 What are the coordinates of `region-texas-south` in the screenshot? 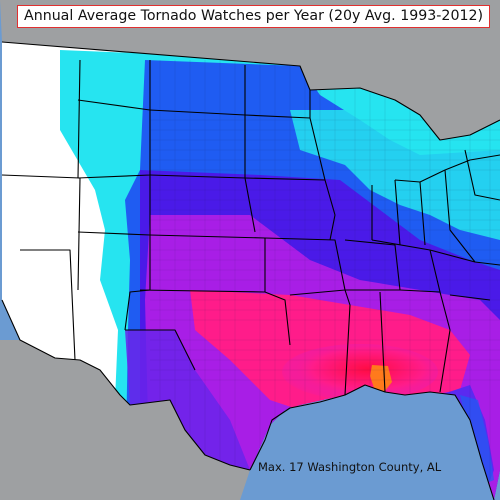 It's located at (187, 400).